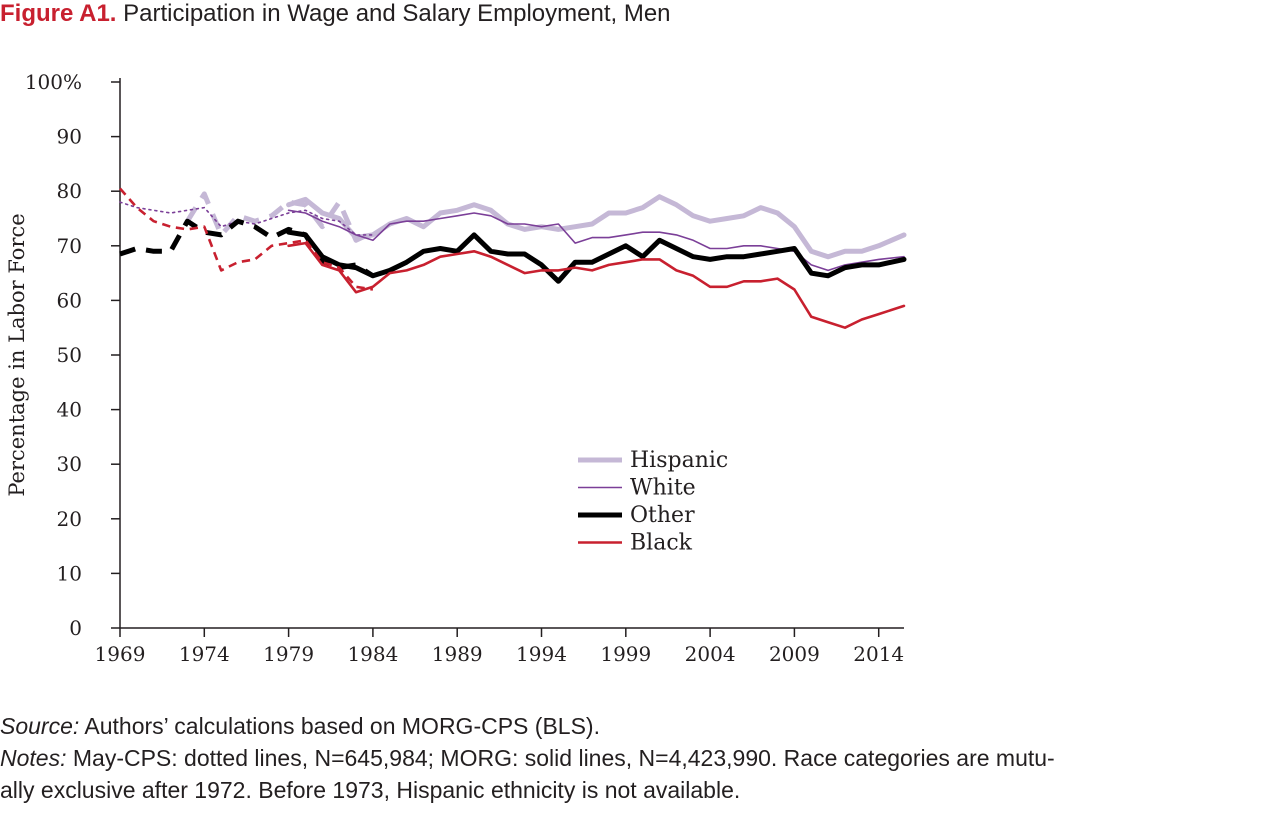 This screenshot has height=824, width=1280. I want to click on source-label: Source:, so click(40, 726).